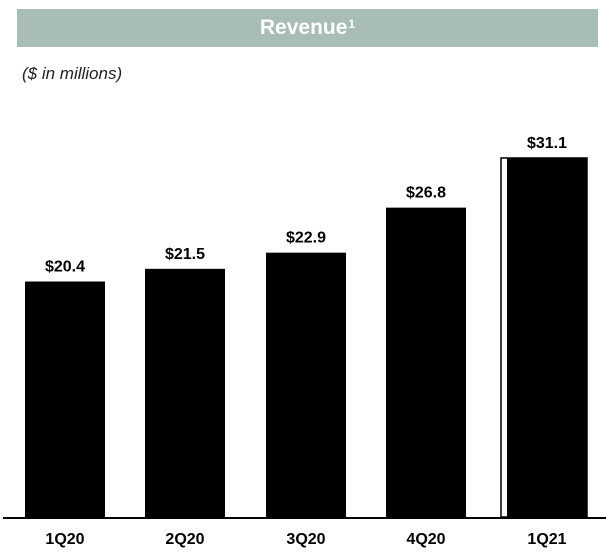 The width and height of the screenshot is (606, 553). What do you see at coordinates (547, 143) in the screenshot?
I see `data-label-1Q21: $31.1` at bounding box center [547, 143].